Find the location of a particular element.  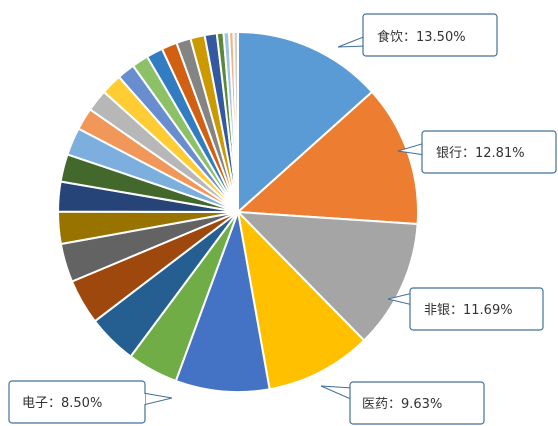

pie-slice-food-beverage is located at coordinates (305, 122).